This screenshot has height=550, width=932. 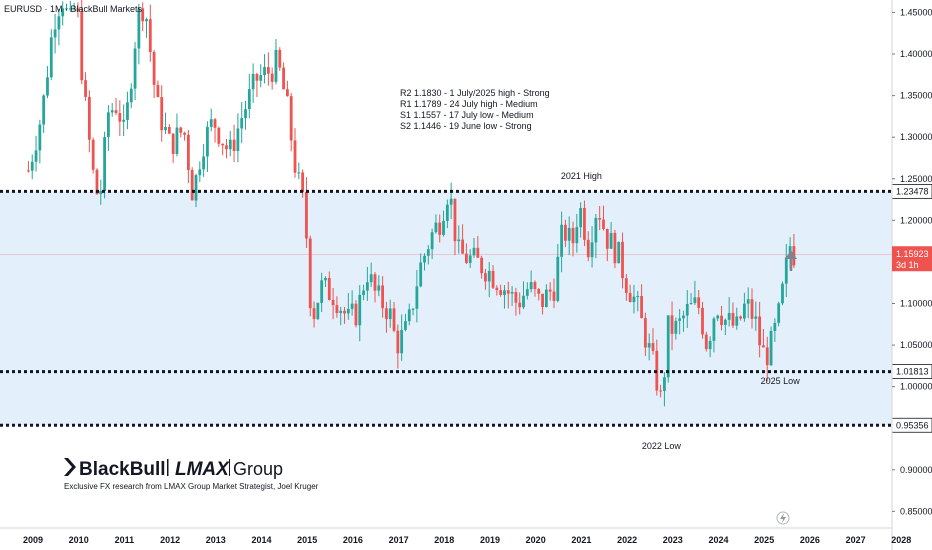 I want to click on annotations: 2021 High 2025 Low 2022 Low, so click(x=680, y=311).